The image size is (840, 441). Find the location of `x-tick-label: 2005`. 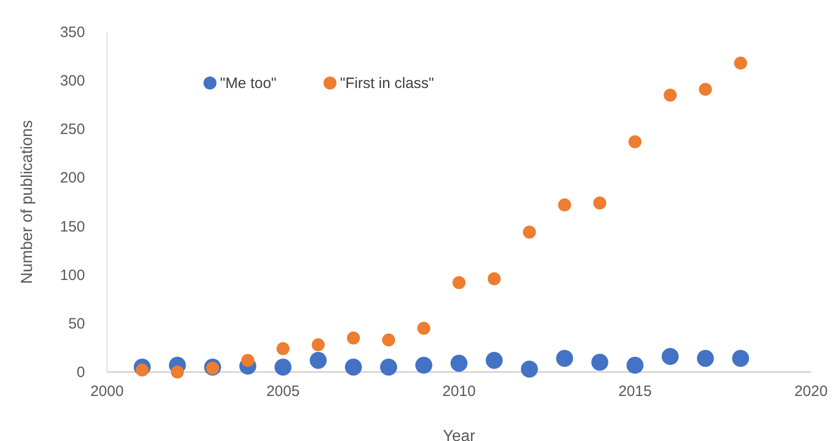

x-tick-label: 2005 is located at coordinates (283, 391).